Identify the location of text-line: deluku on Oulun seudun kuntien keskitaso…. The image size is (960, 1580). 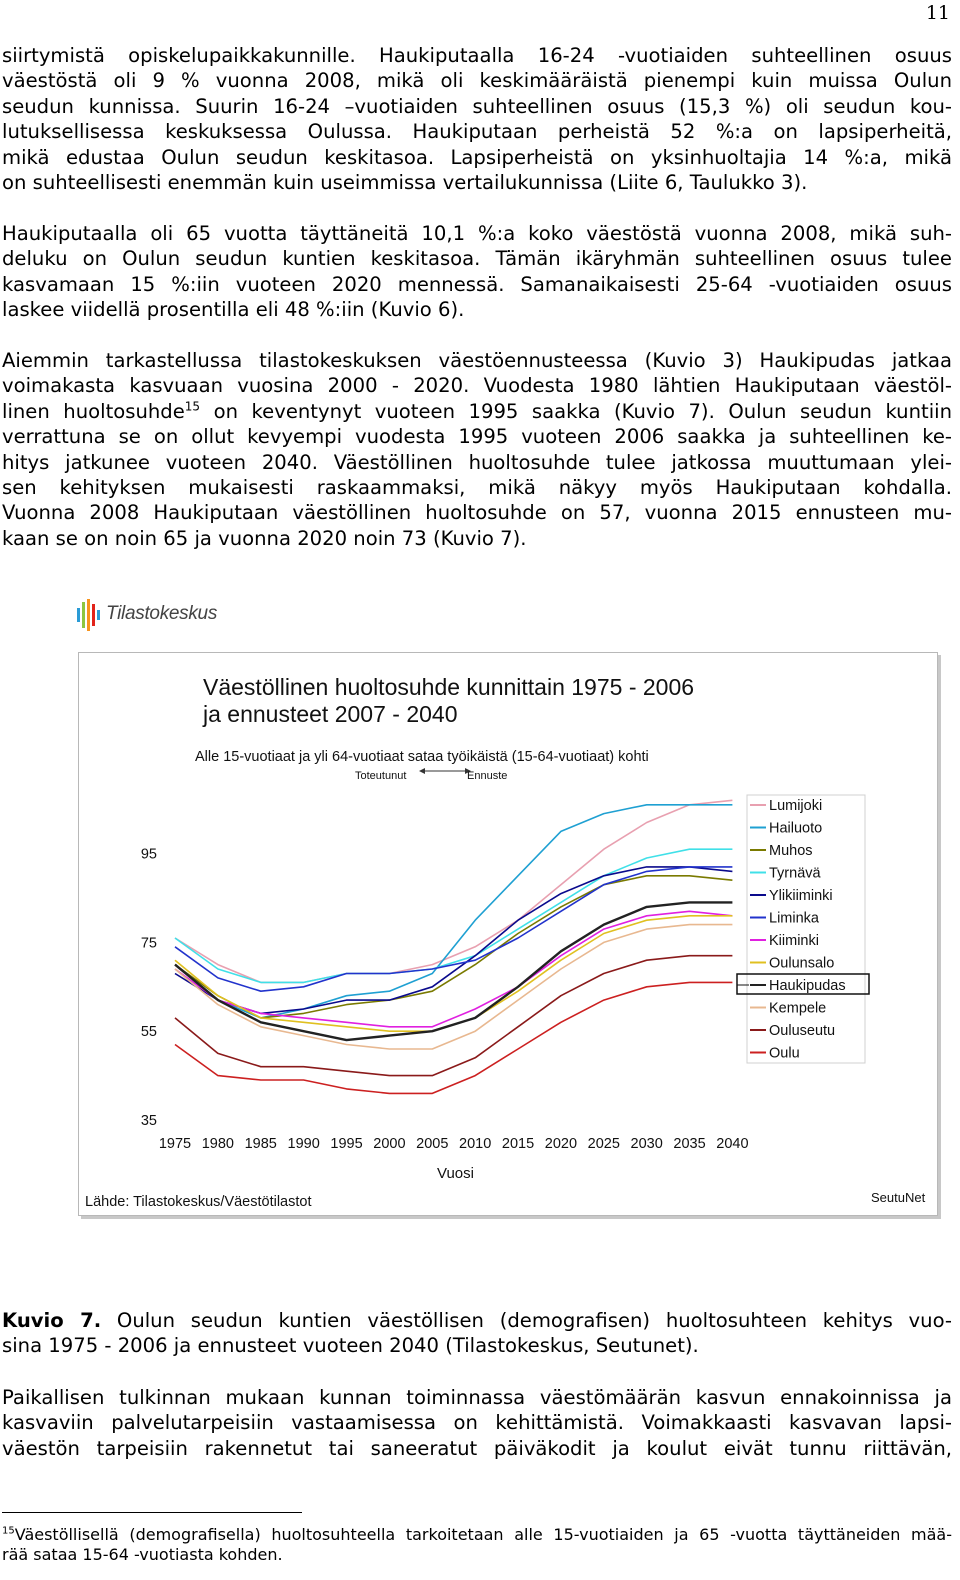
(477, 259).